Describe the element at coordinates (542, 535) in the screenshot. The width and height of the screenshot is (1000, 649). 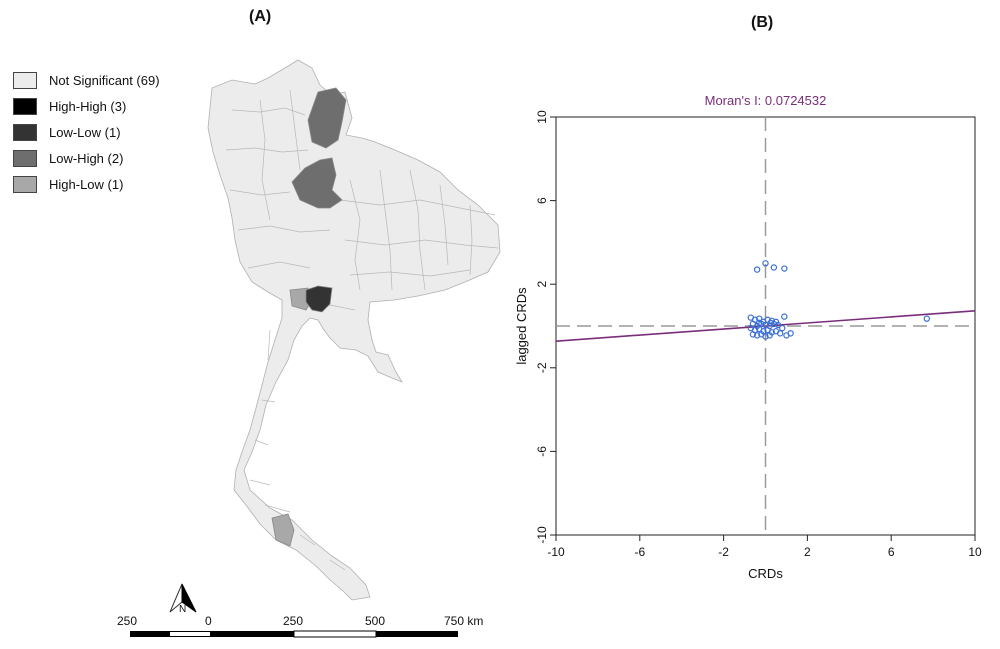
I see `y-tick-label: -10` at that location.